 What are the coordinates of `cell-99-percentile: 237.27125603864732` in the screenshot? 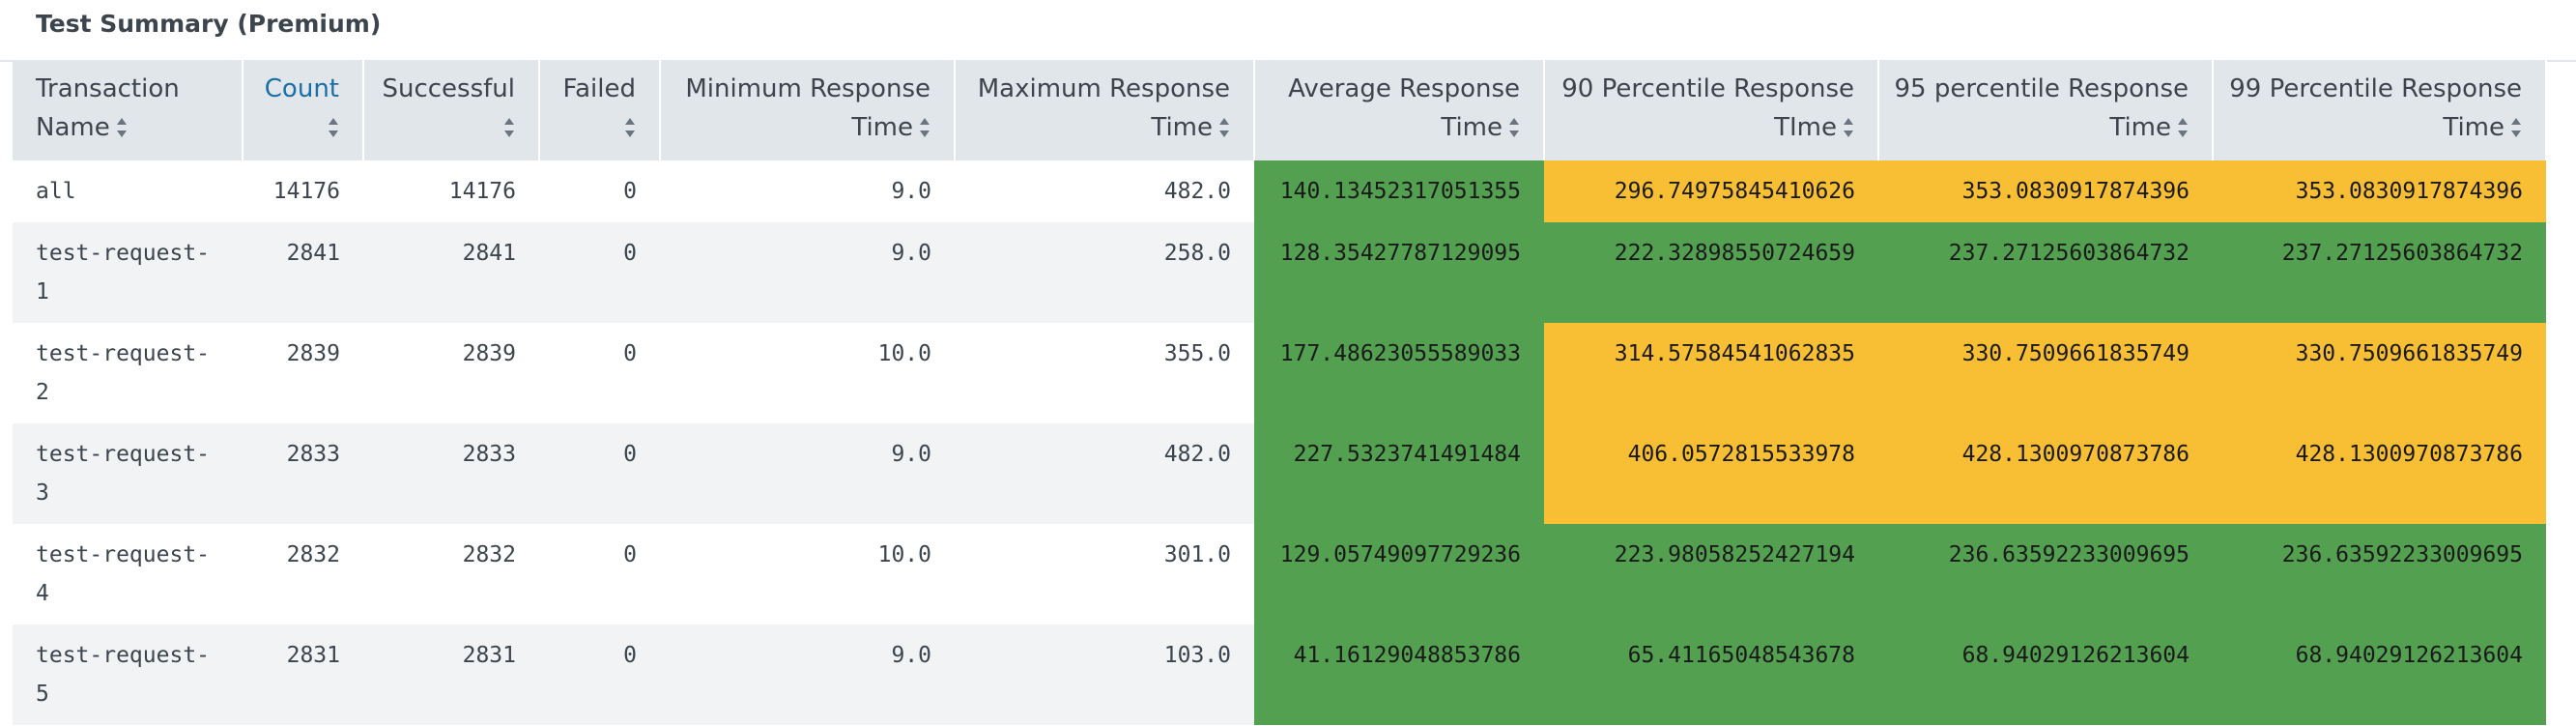 It's located at (2380, 272).